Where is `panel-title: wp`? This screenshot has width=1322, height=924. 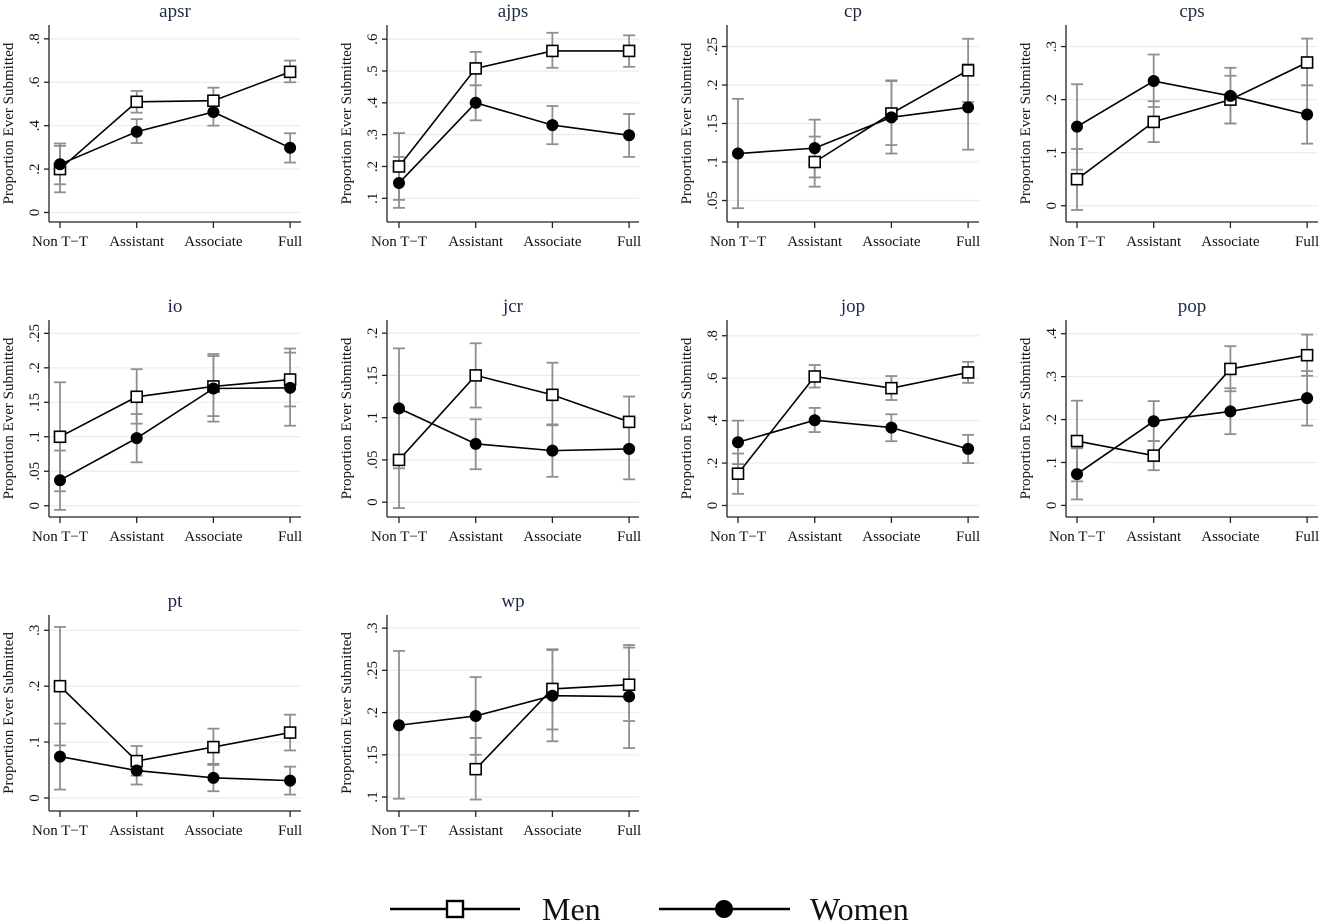
panel-title: wp is located at coordinates (512, 601).